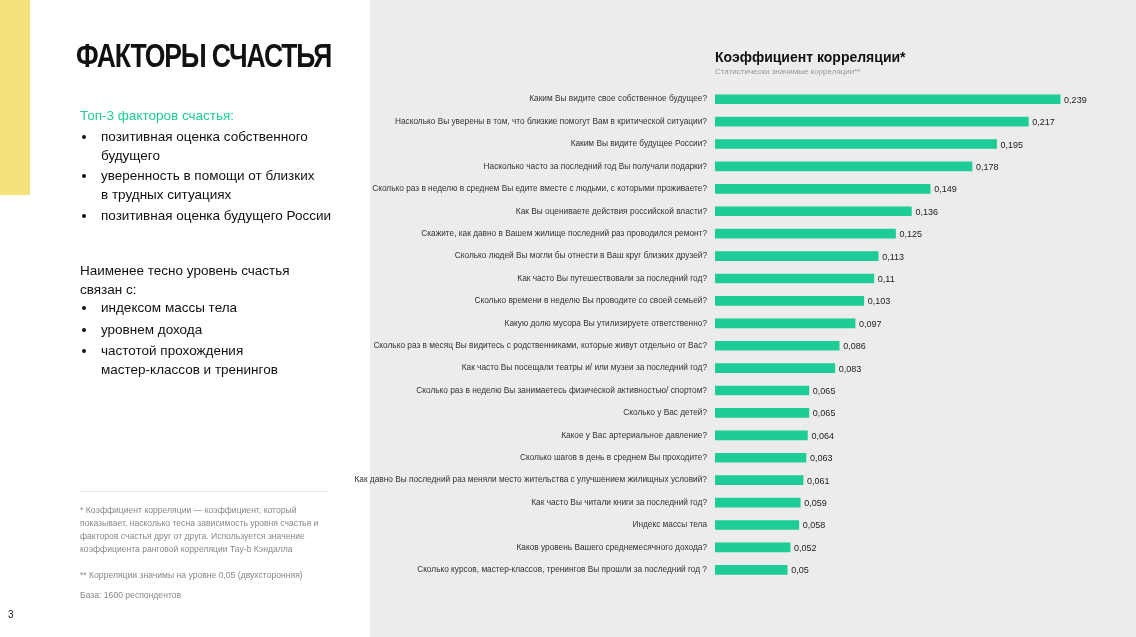 The width and height of the screenshot is (1136, 637). Describe the element at coordinates (562, 569) in the screenshot. I see `y-tick-label: Сколько курсов, мастер-классов, тренингов Вы прошли за последний год ?` at that location.